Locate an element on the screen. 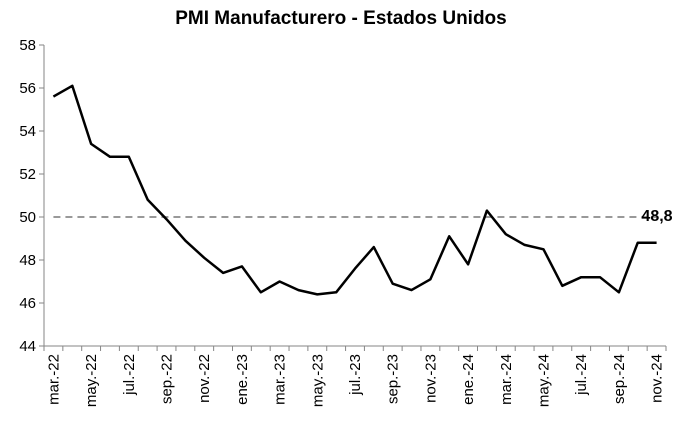 Image resolution: width=682 pixels, height=436 pixels. x-tick-label: sep.-23 is located at coordinates (393, 379).